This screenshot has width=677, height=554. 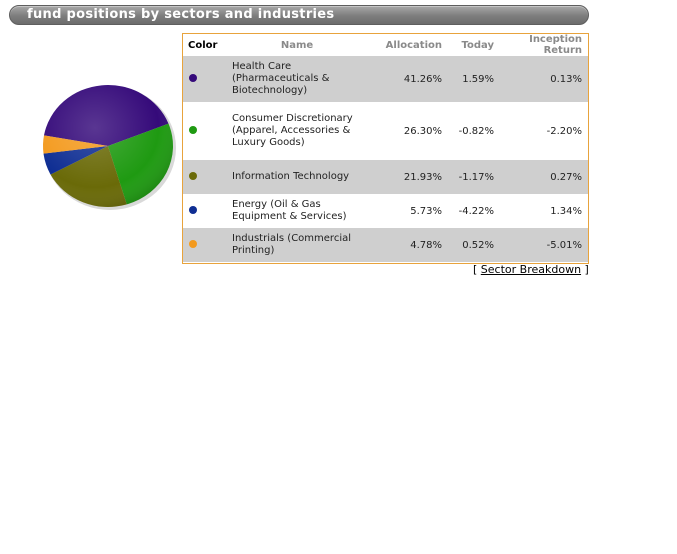 What do you see at coordinates (426, 211) in the screenshot?
I see `row-allocation: 5.73%` at bounding box center [426, 211].